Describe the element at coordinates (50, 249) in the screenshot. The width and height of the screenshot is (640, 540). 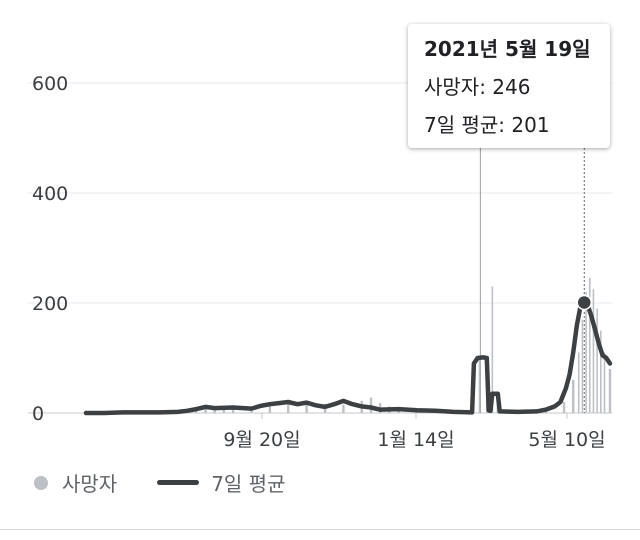
I see `y-axis-ticks: 0 200 400 600` at that location.